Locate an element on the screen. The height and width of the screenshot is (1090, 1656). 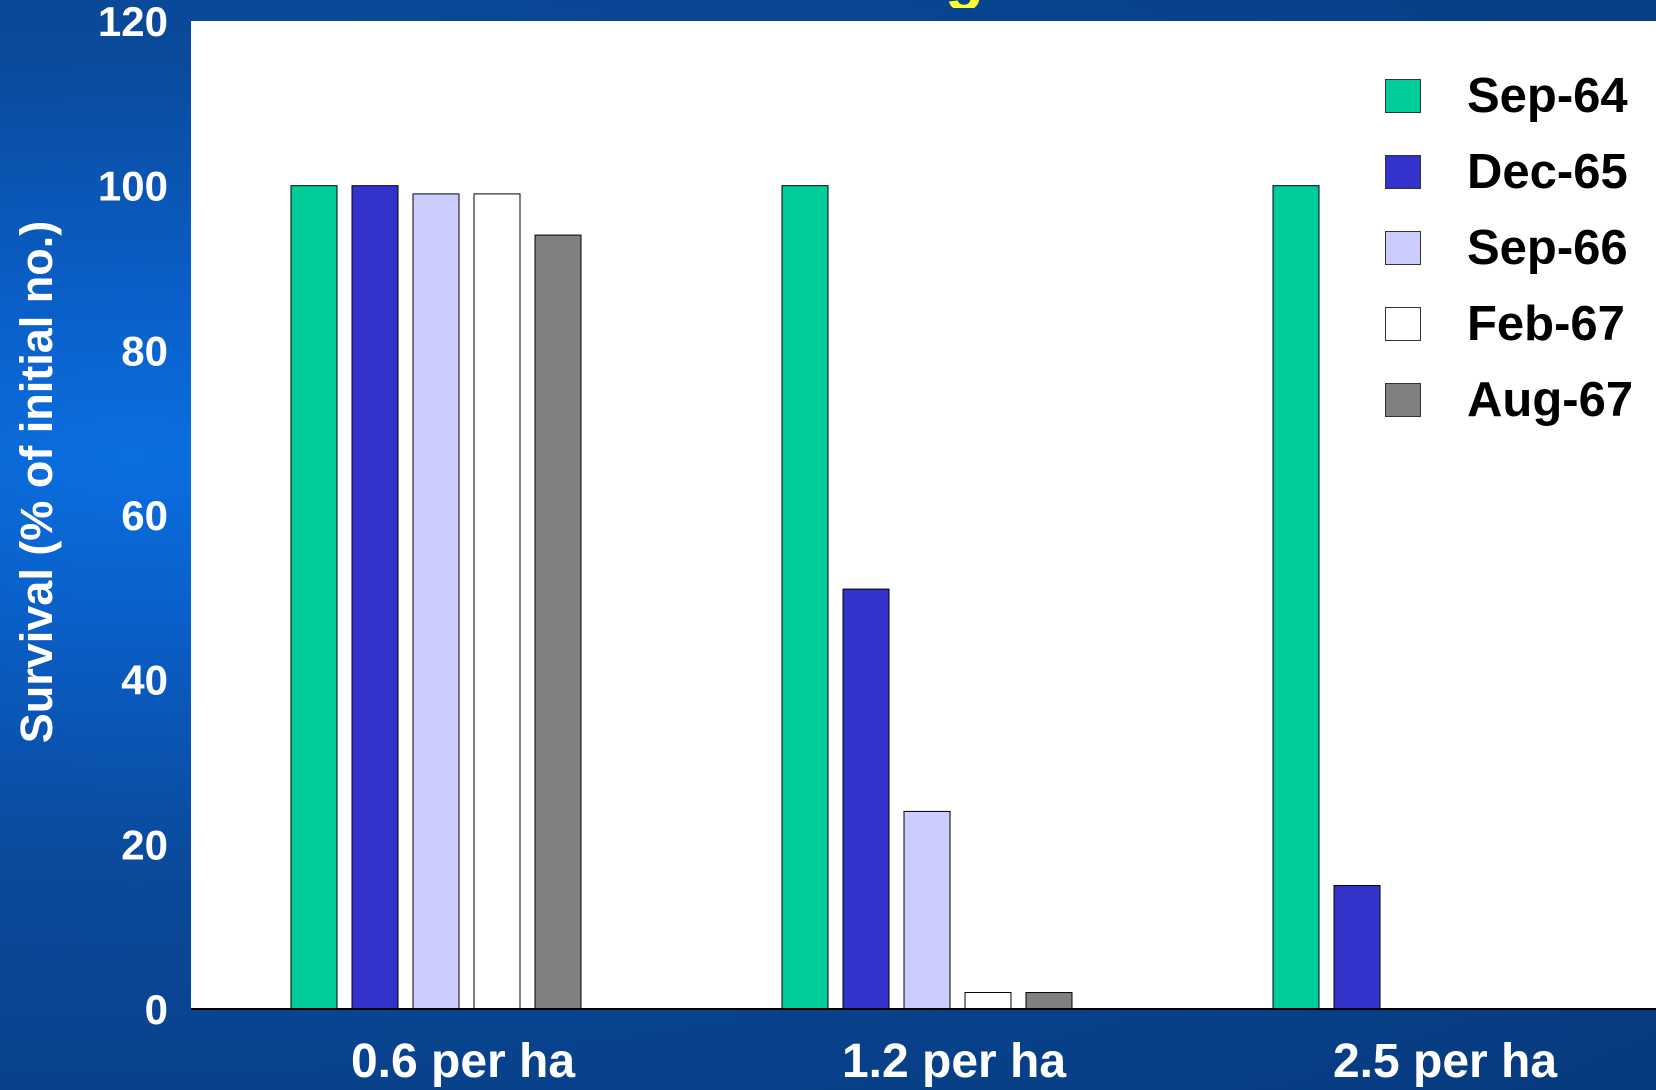
y-tick-labels: 0 20 40 60 80 100 120 is located at coordinates (133, 516).